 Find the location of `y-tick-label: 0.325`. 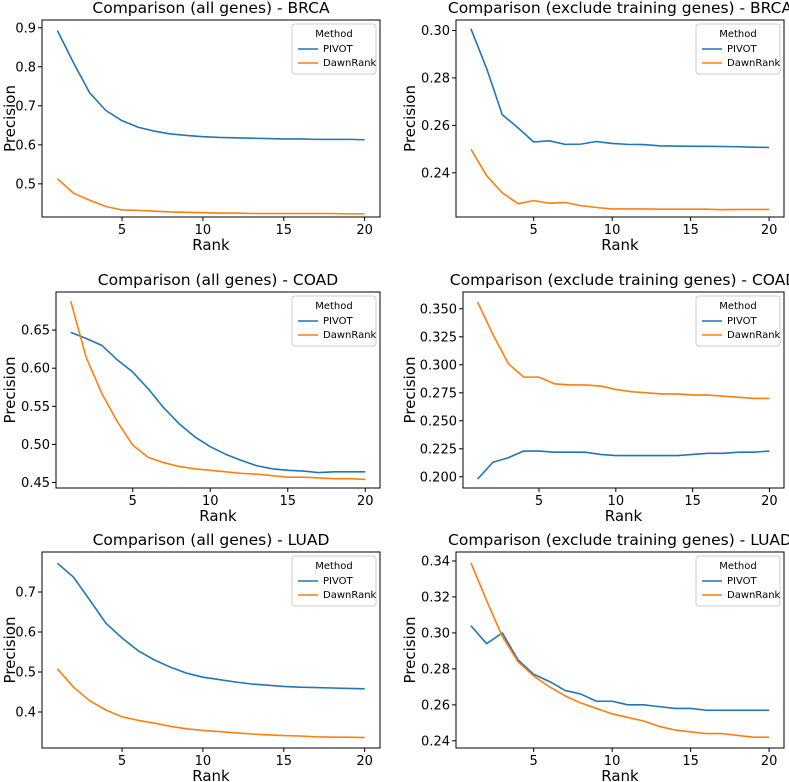

y-tick-label: 0.325 is located at coordinates (438, 337).